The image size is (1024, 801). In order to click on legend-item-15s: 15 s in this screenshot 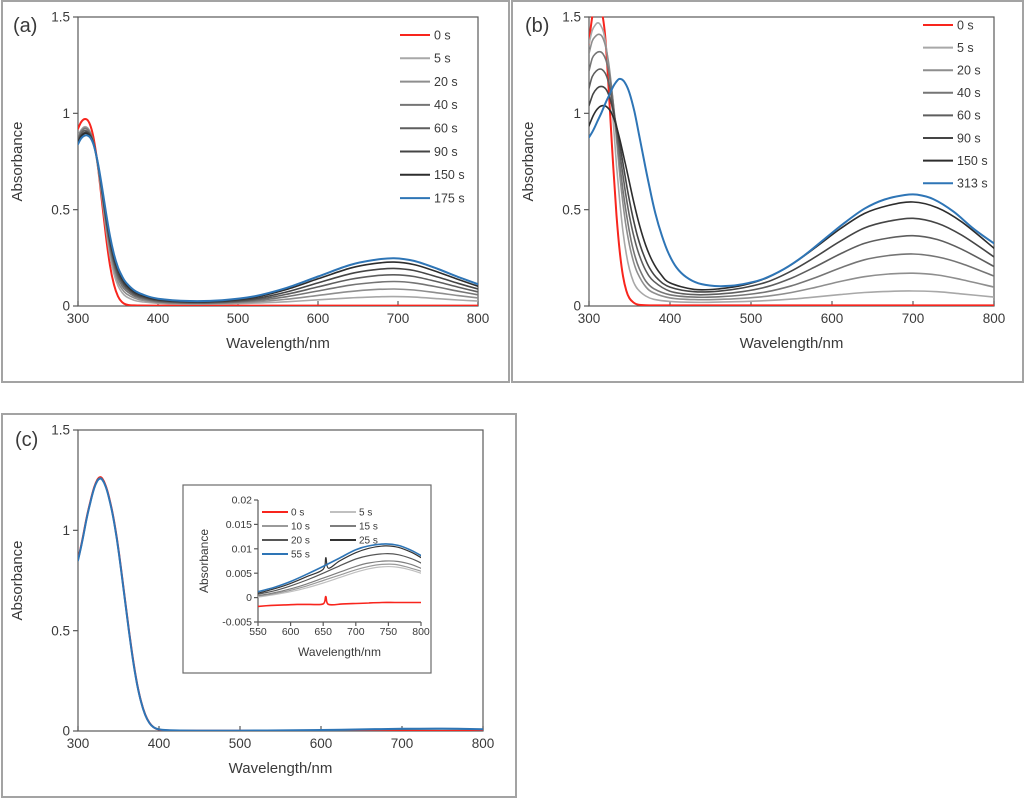, I will do `click(354, 526)`.